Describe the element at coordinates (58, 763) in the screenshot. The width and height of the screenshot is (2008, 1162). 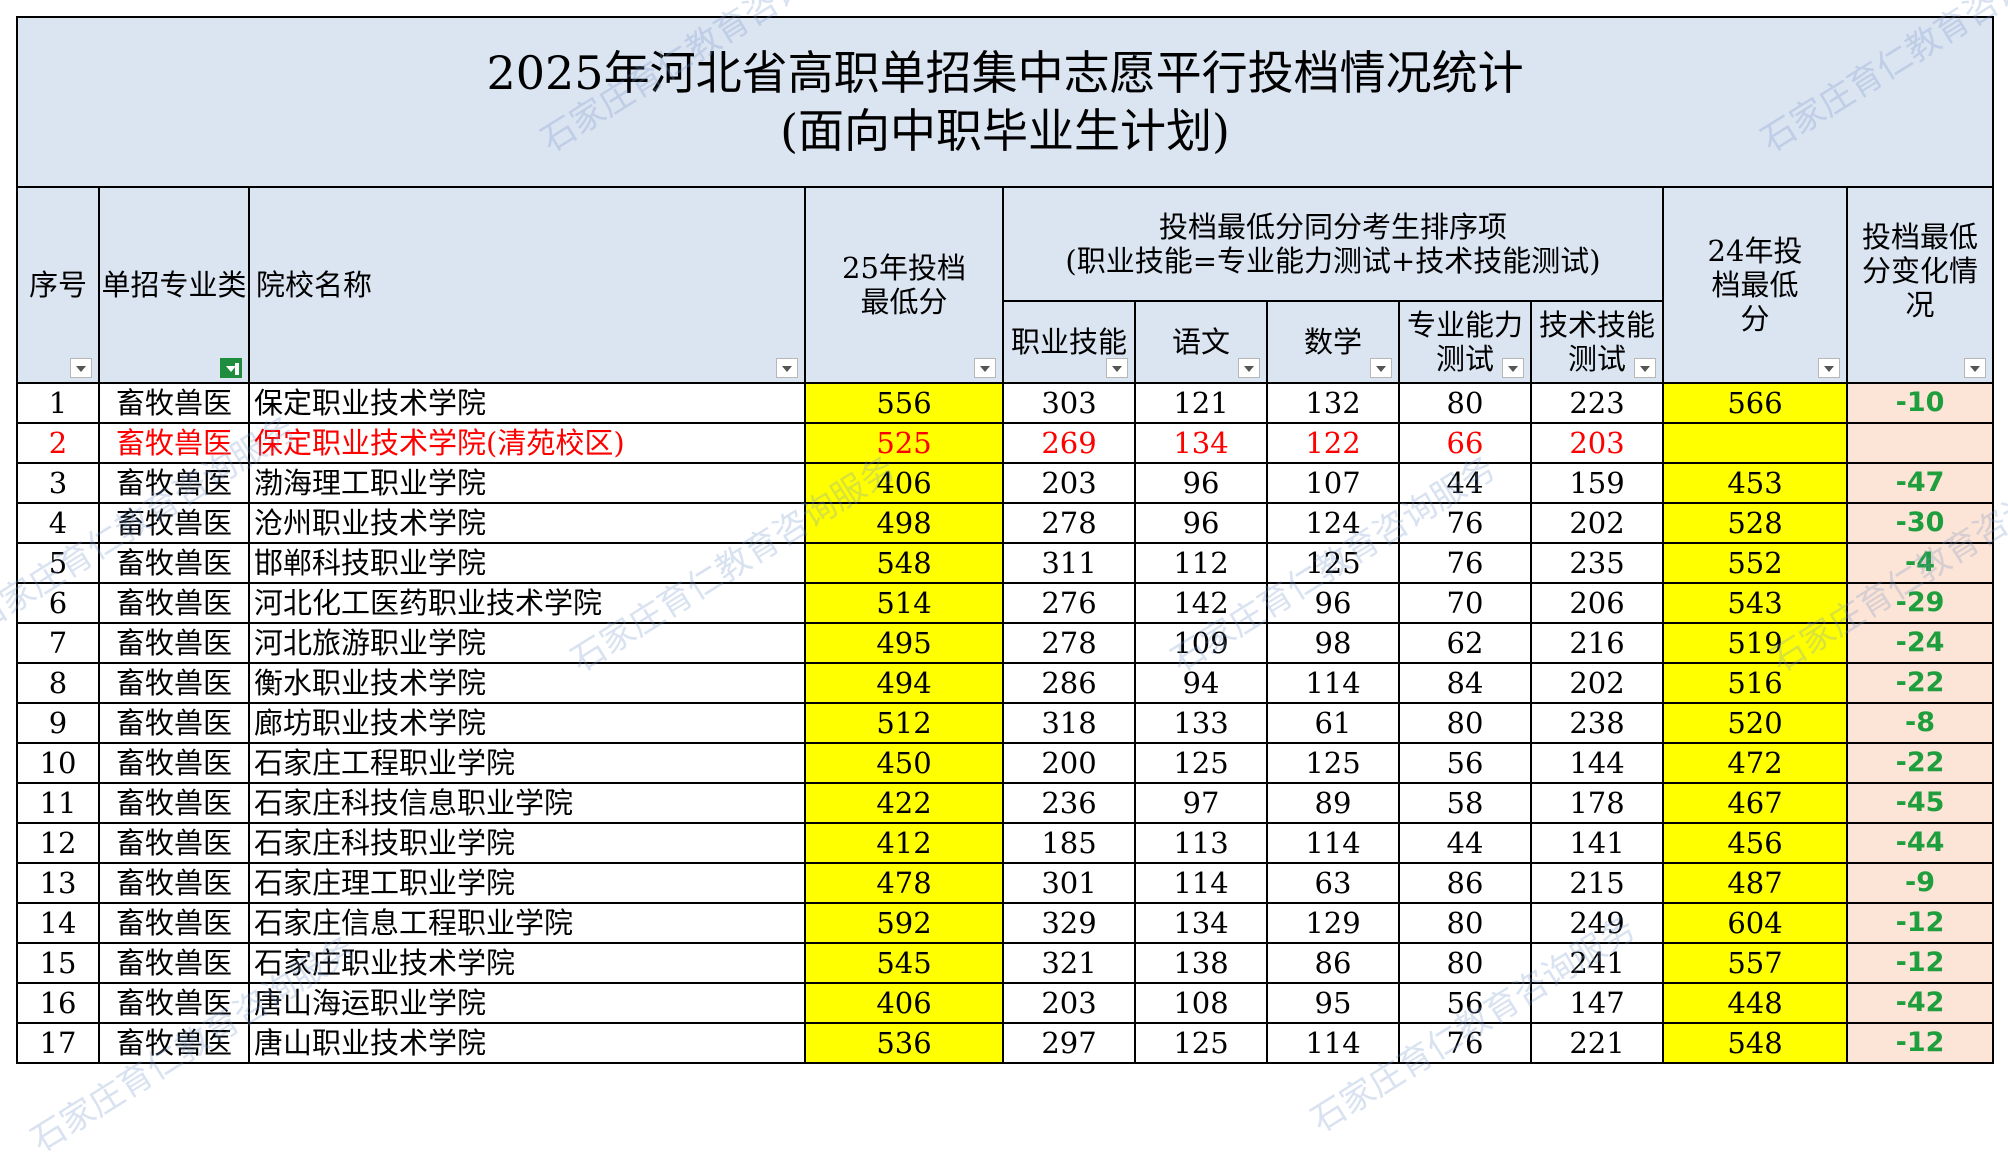
I see `cell-seq: 10` at that location.